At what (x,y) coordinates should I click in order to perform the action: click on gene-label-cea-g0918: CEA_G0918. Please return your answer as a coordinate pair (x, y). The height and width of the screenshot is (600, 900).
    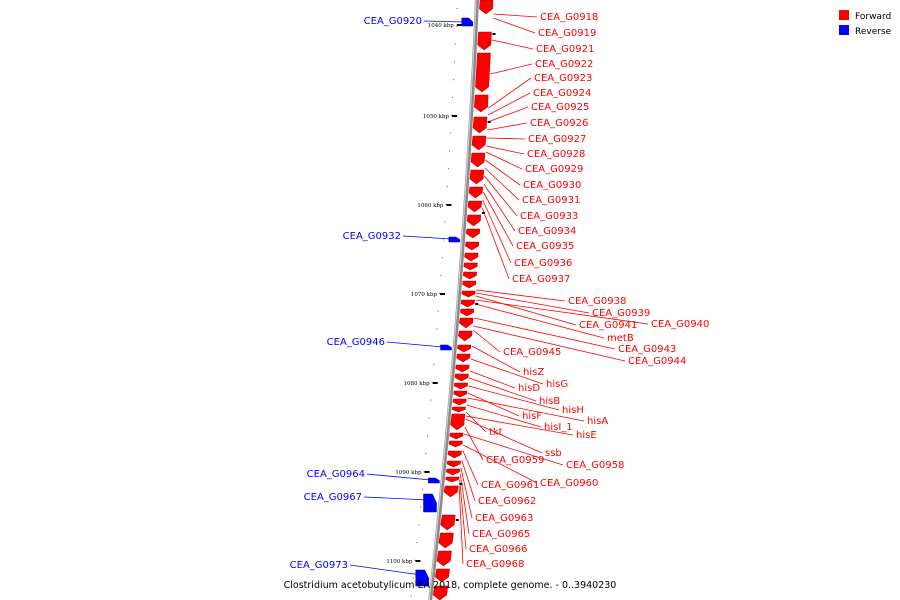
    Looking at the image, I should click on (569, 17).